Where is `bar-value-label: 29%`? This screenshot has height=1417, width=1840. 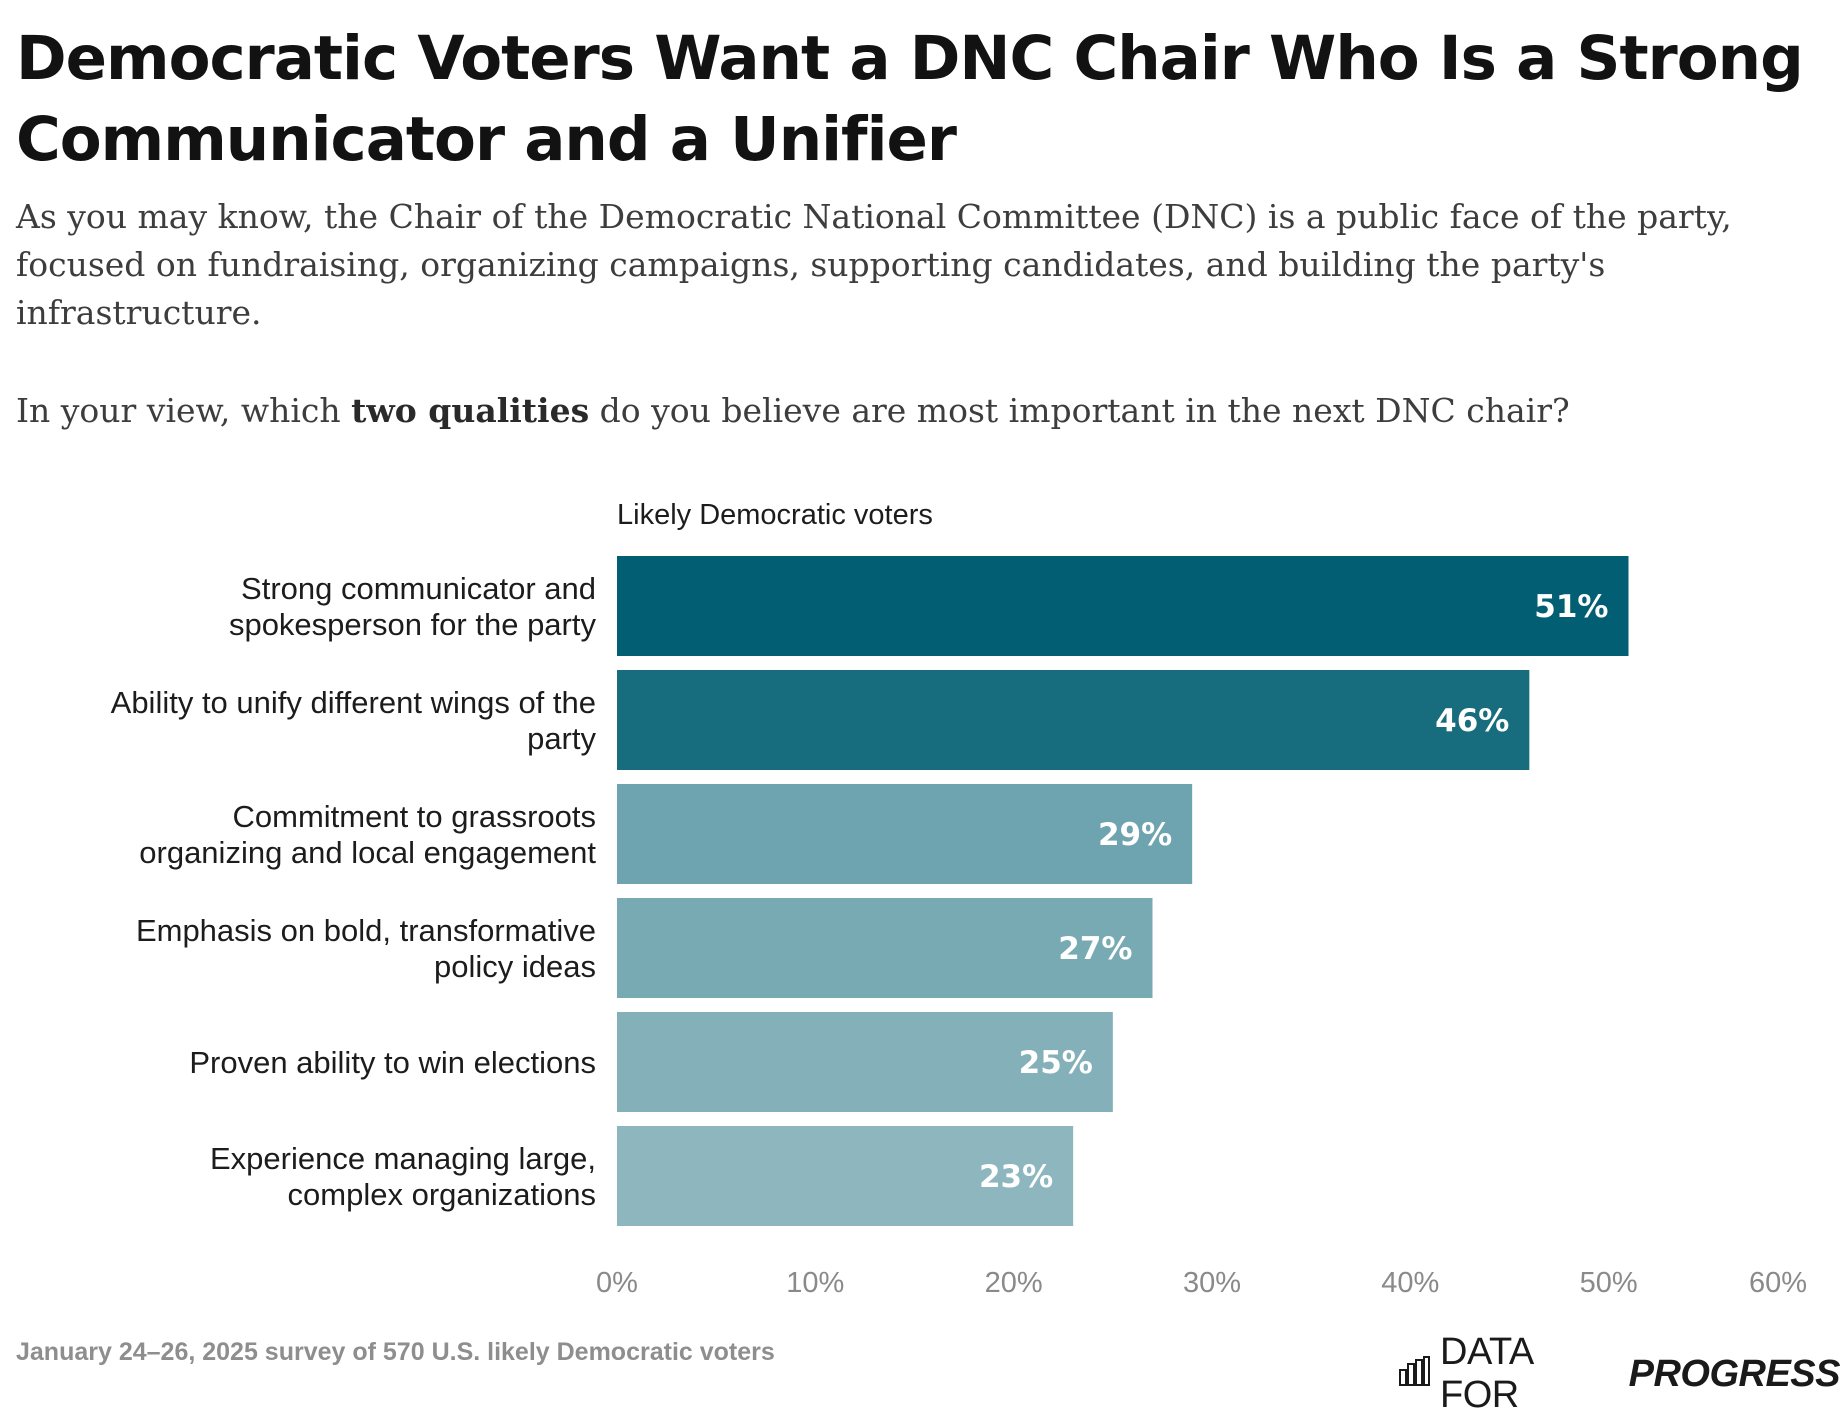
bar-value-label: 29% is located at coordinates (1135, 835).